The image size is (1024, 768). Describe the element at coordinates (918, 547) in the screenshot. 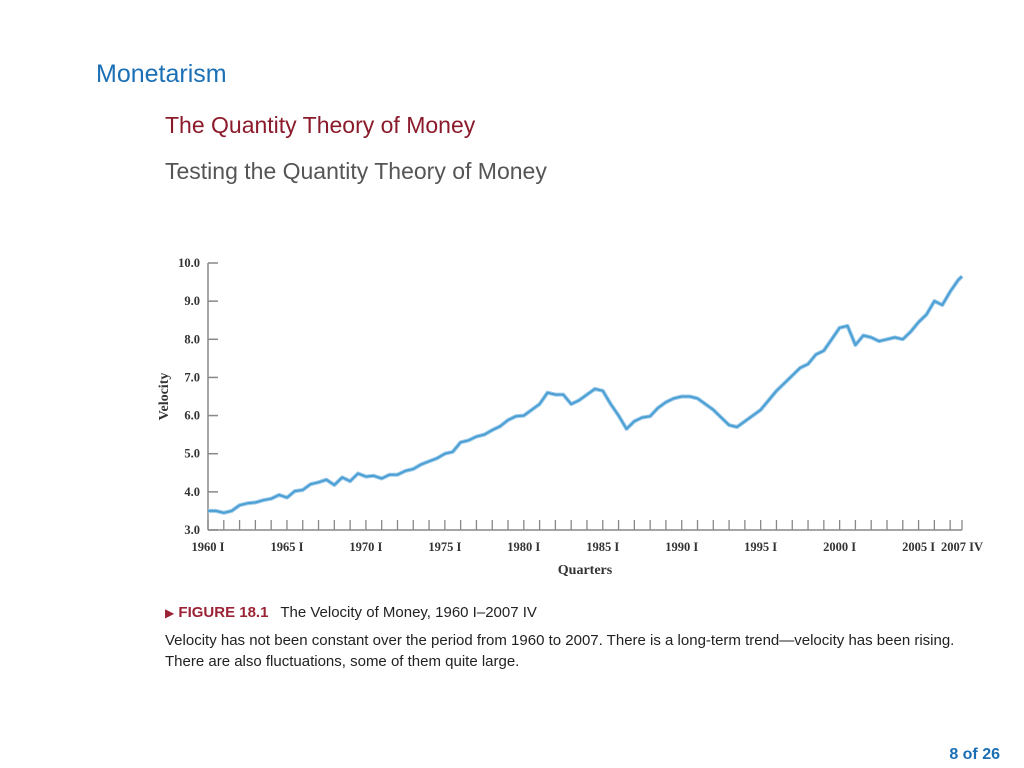

I see `x-tick-label: 2005 I` at that location.